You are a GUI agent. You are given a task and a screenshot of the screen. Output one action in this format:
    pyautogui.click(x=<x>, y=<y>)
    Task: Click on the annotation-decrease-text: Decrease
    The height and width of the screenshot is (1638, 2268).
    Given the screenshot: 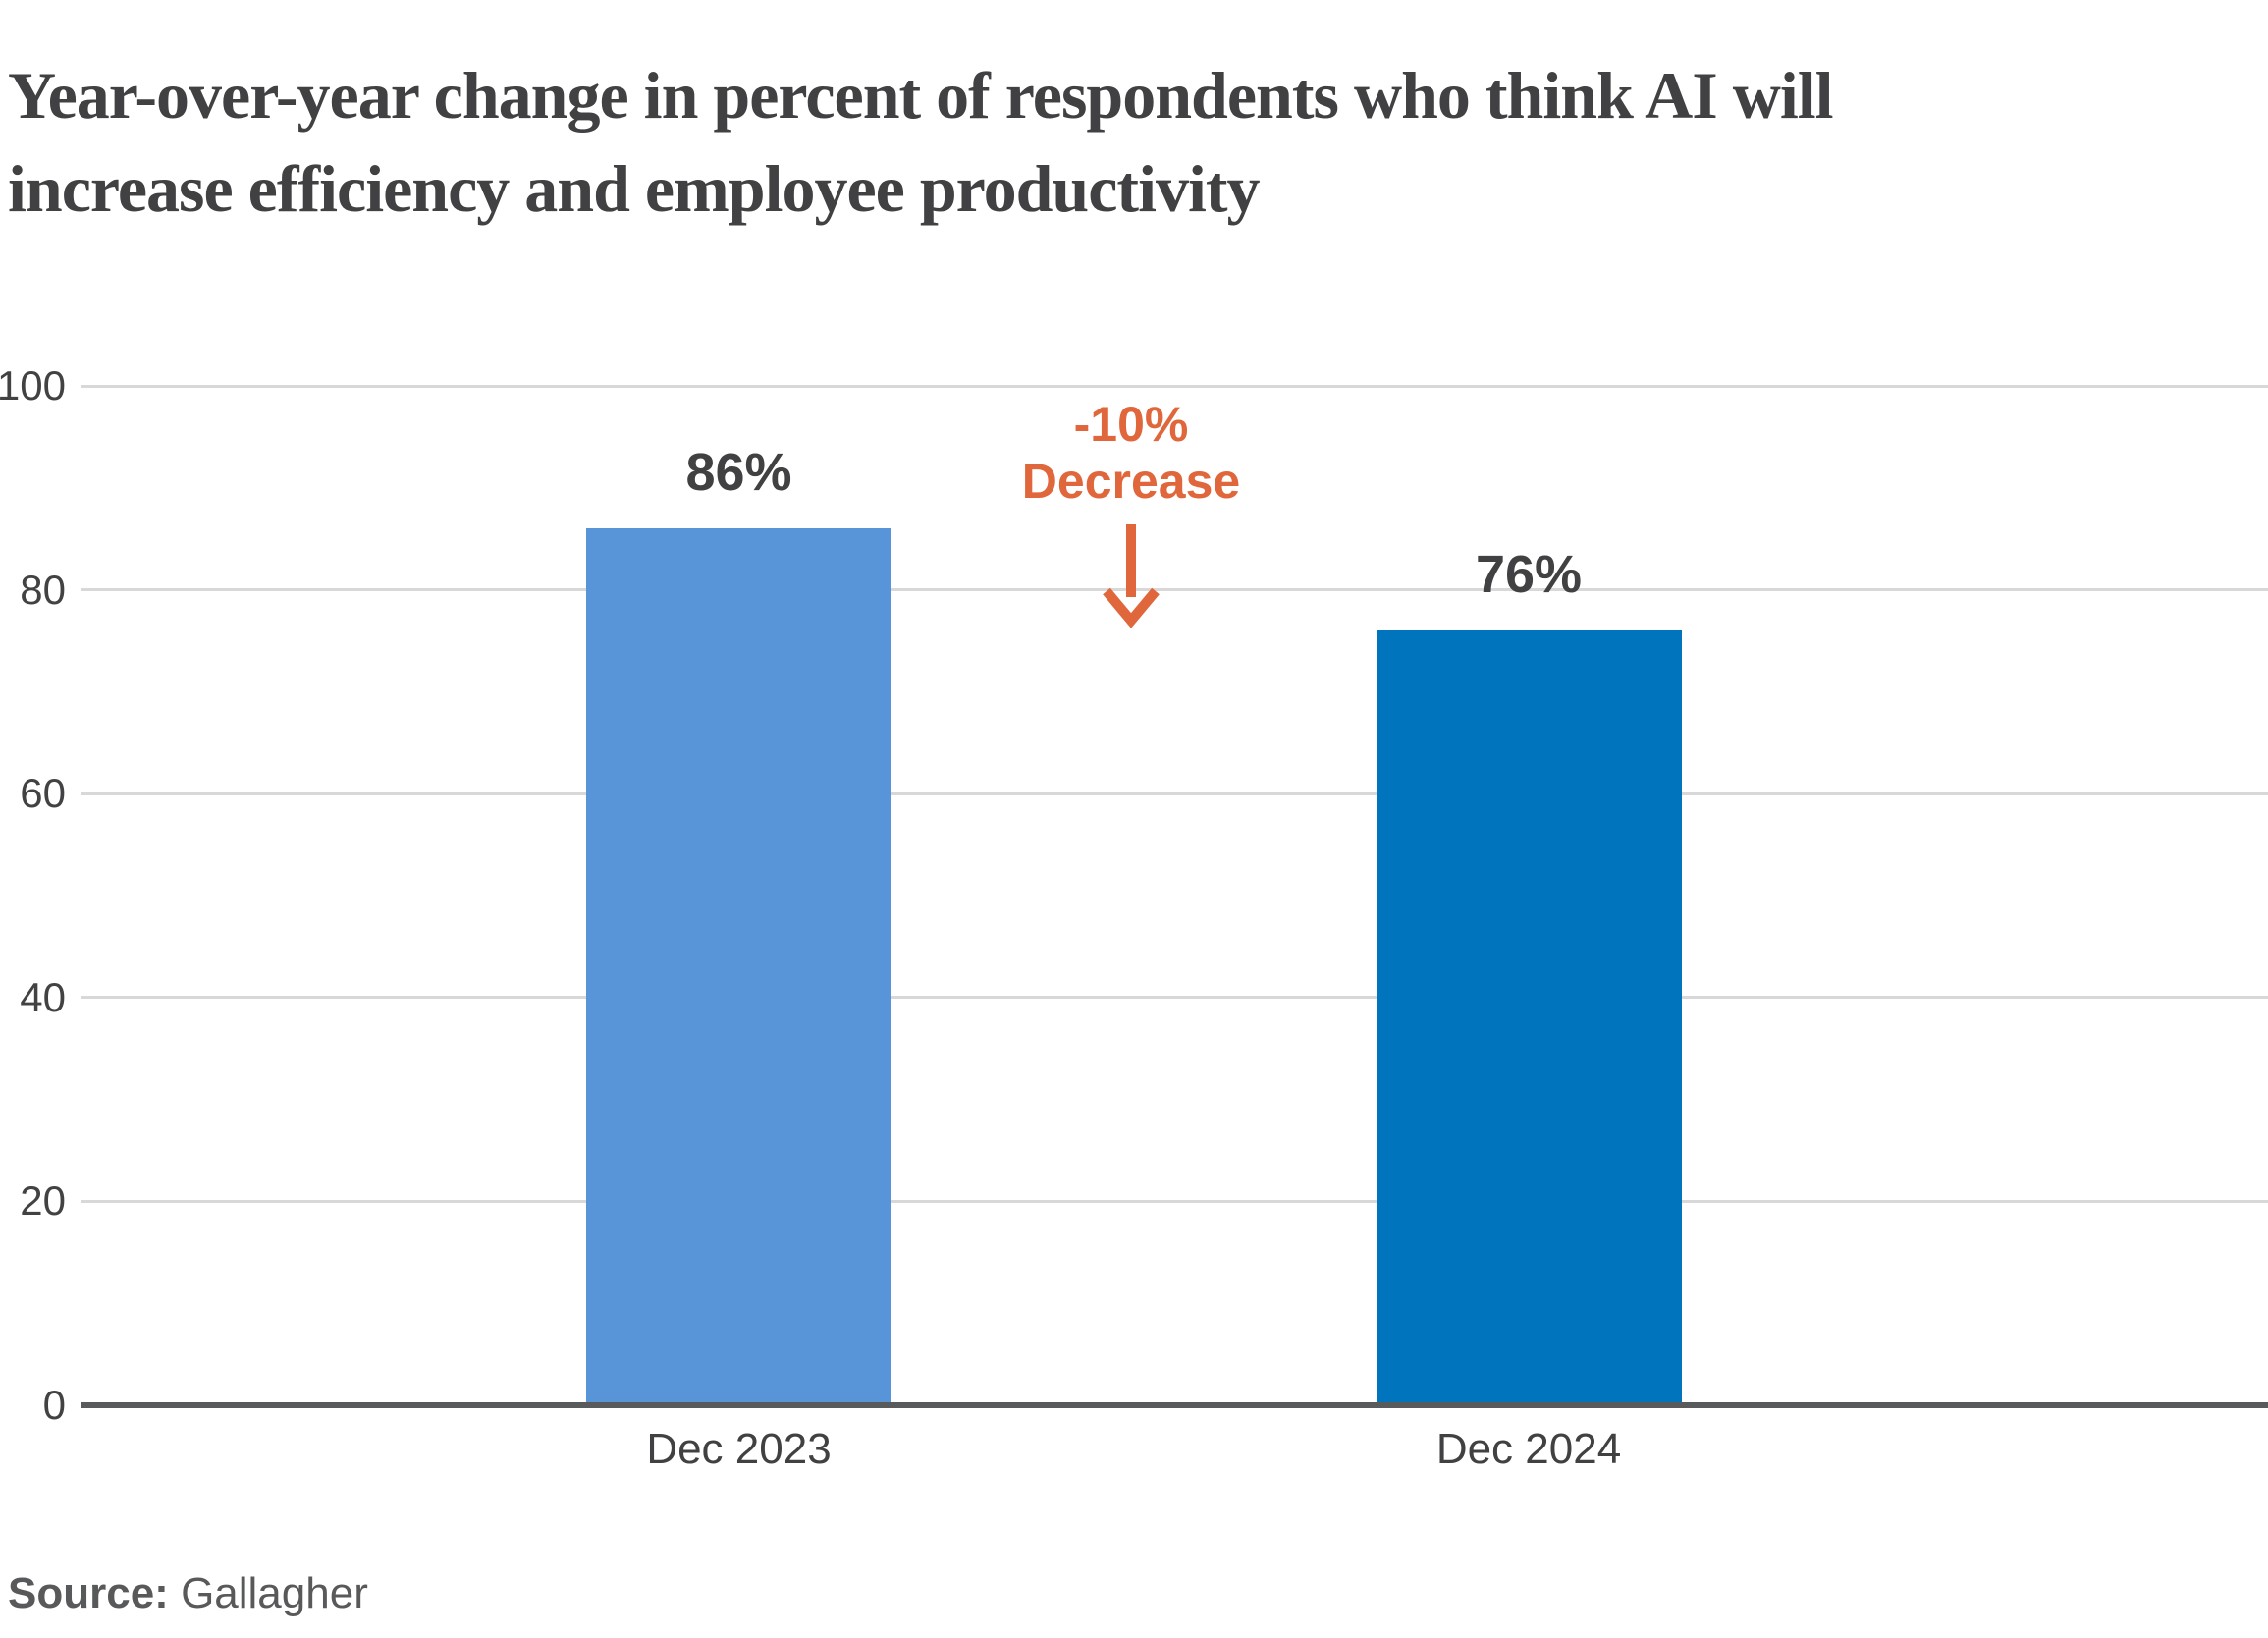 What is the action you would take?
    pyautogui.click(x=1131, y=481)
    